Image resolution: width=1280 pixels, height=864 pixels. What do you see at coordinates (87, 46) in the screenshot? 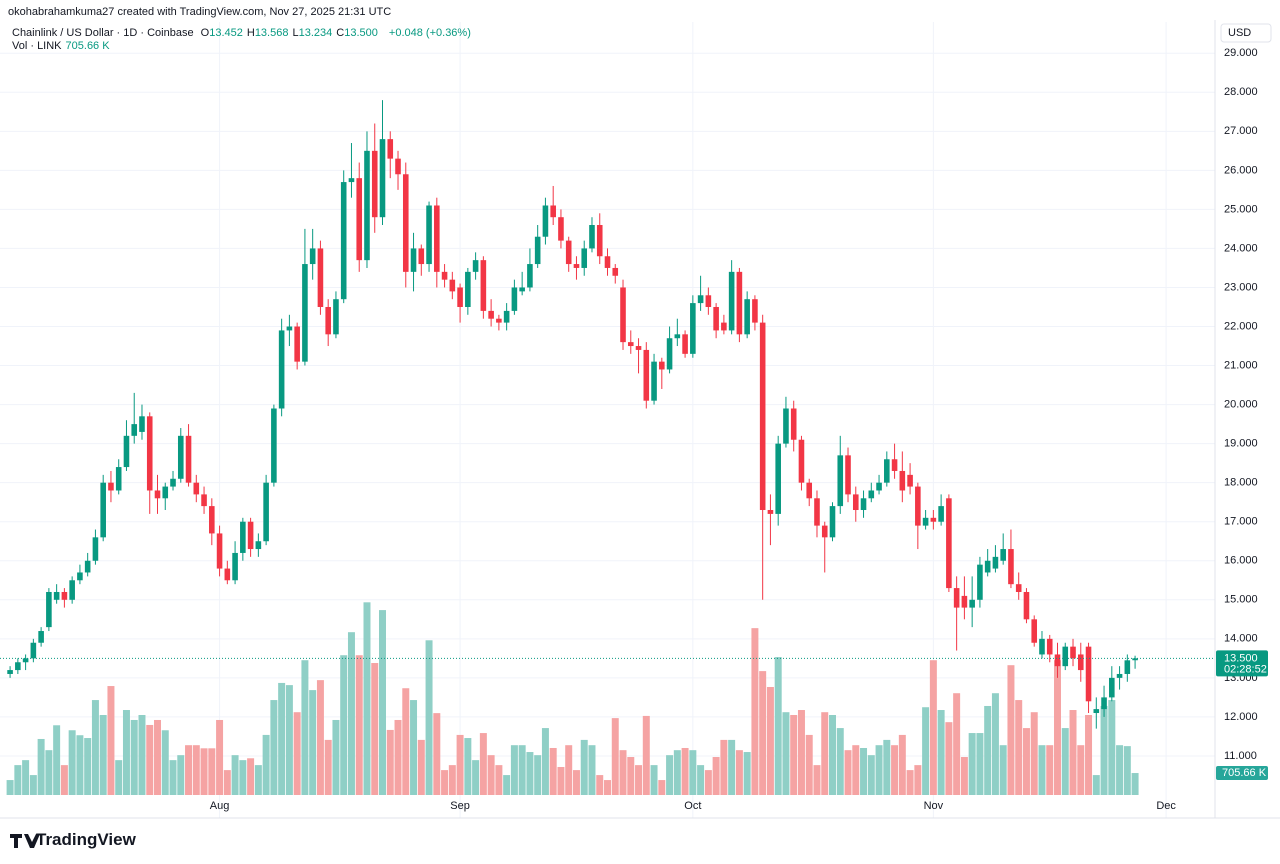
I see `volume-legend-value: 705.66 K` at bounding box center [87, 46].